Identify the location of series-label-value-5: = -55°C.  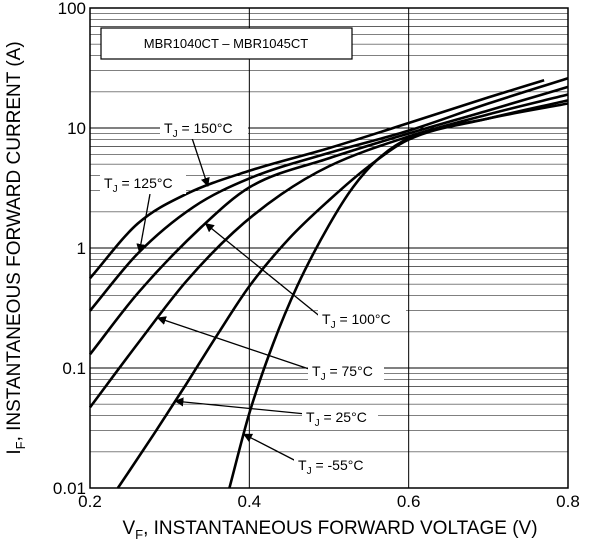
(338, 465).